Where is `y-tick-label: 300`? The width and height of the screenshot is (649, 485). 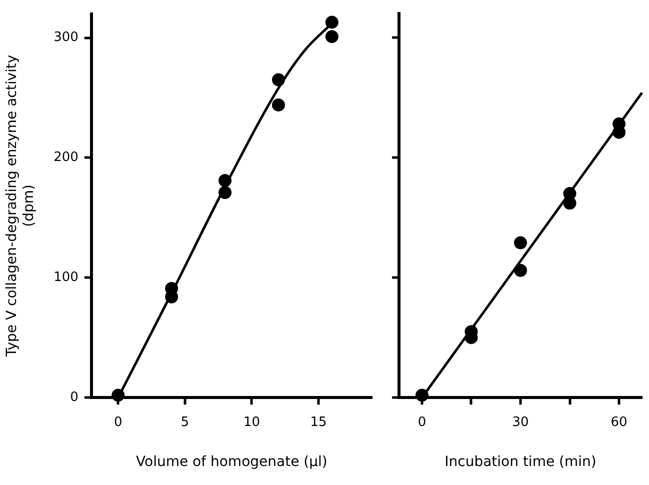 y-tick-label: 300 is located at coordinates (66, 38).